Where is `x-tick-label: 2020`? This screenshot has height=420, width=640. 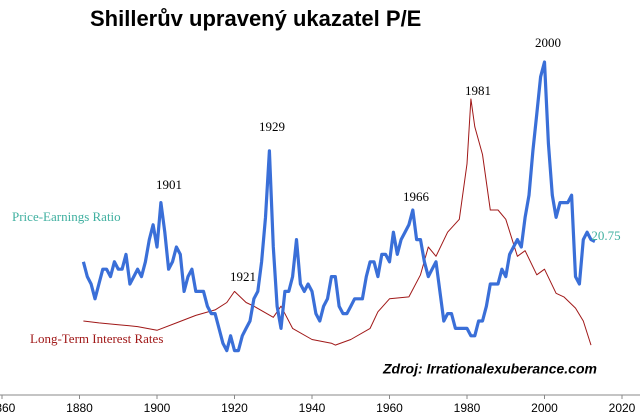
x-tick-label: 2020 is located at coordinates (622, 408).